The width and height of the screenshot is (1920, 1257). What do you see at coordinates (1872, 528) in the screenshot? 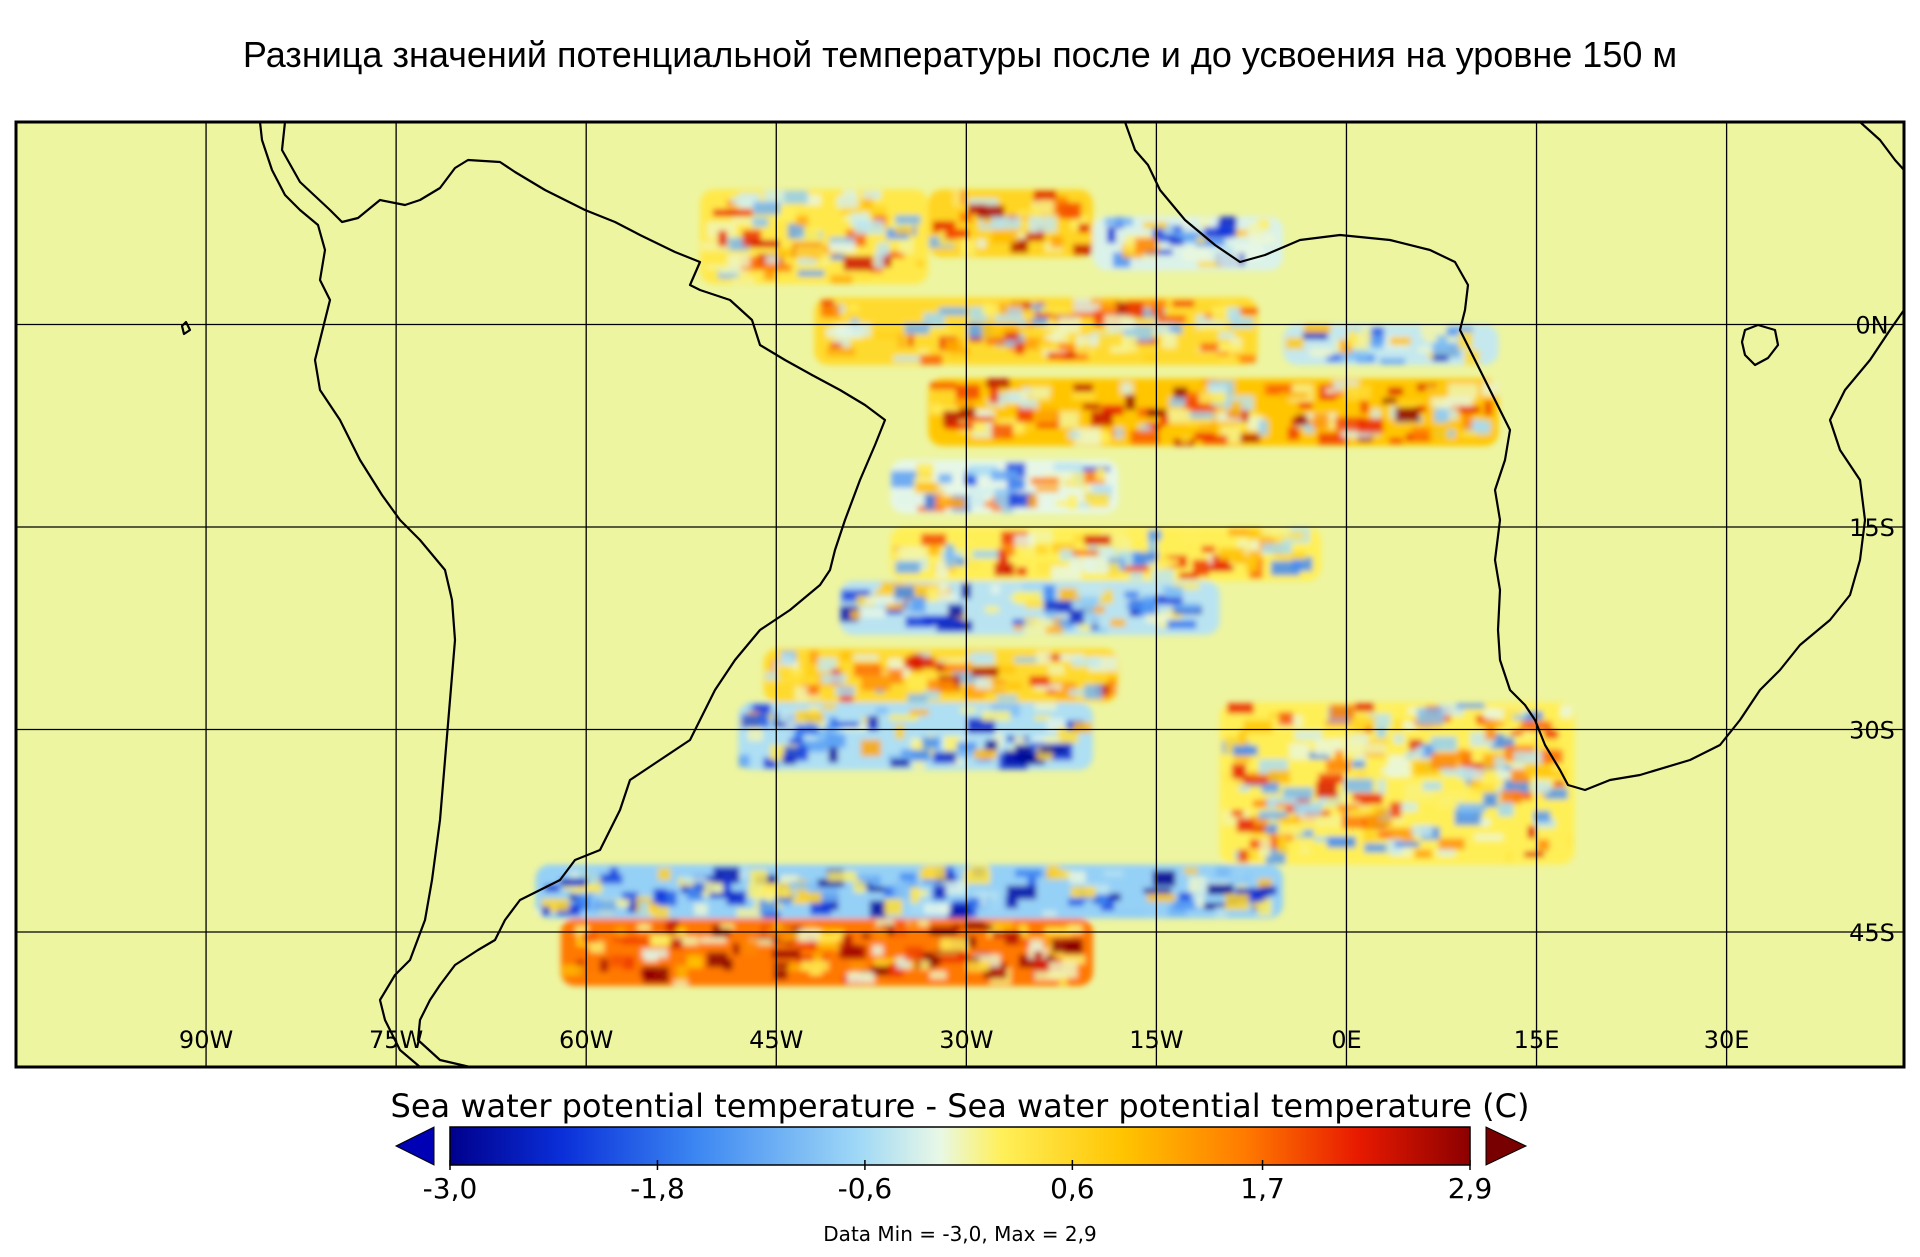
I see `latitude-label: 15S` at bounding box center [1872, 528].